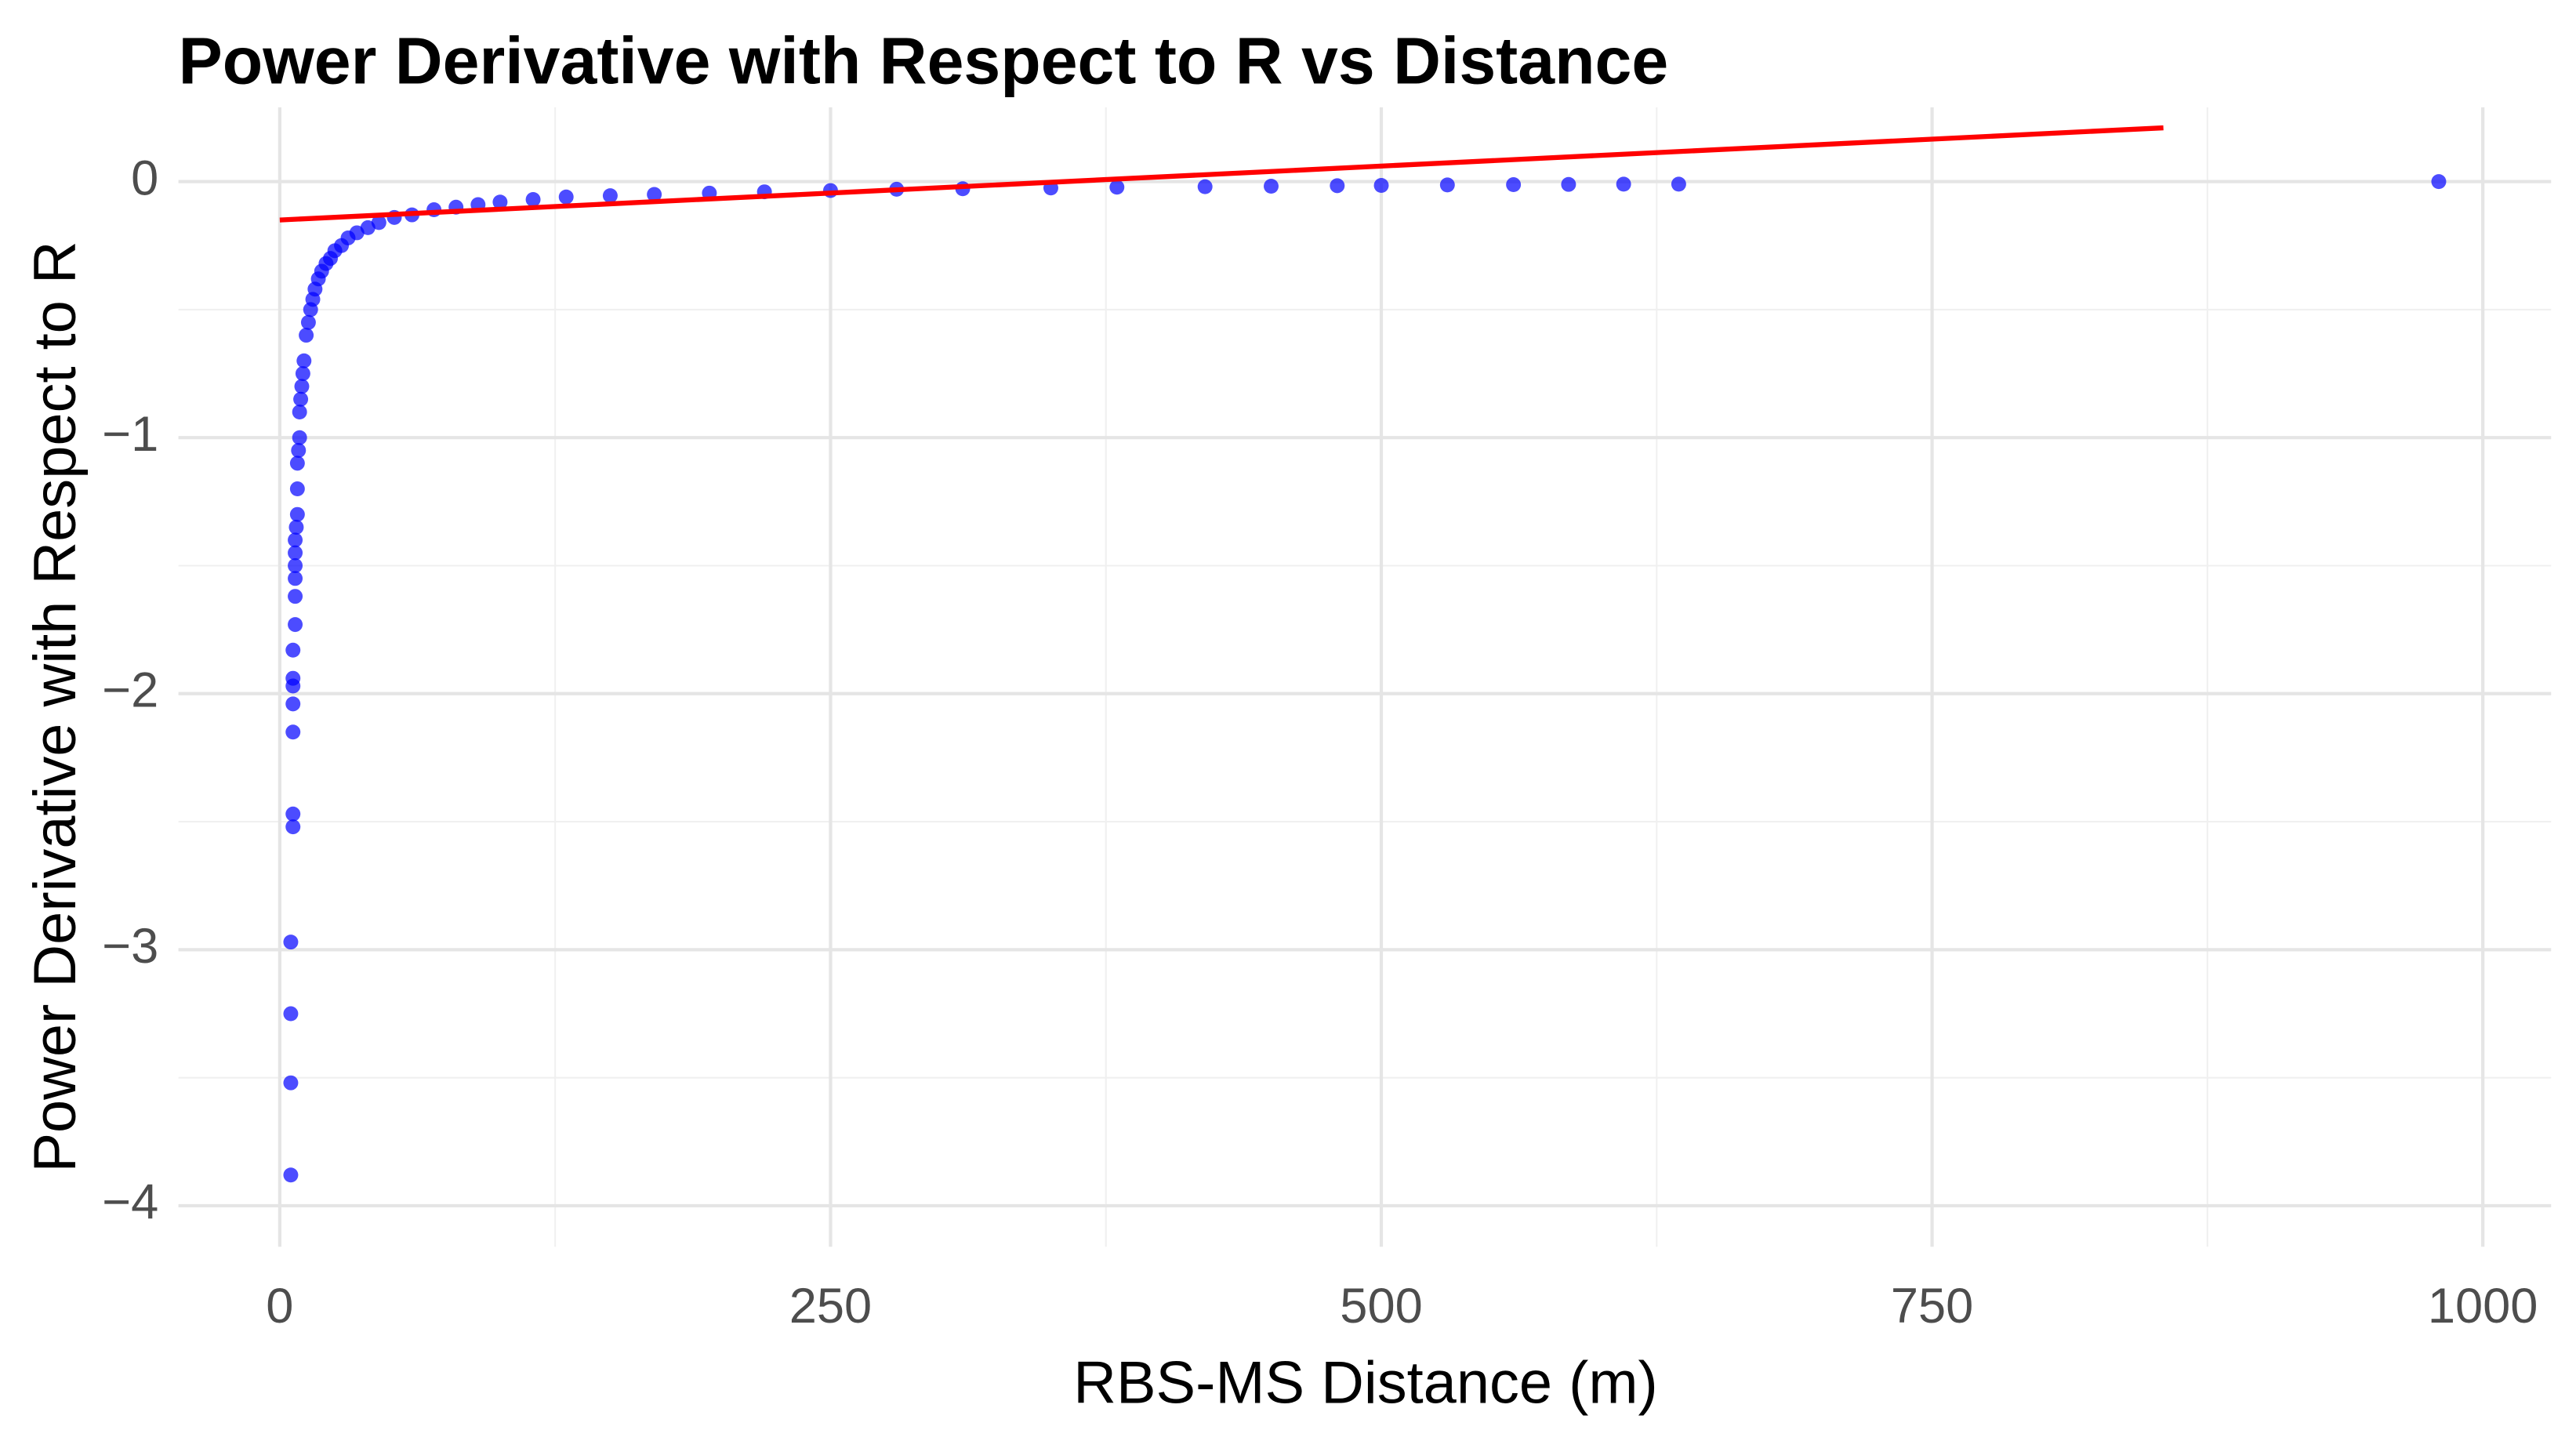 The image size is (2576, 1430). What do you see at coordinates (130, 434) in the screenshot?
I see `y-tick-label: −1` at bounding box center [130, 434].